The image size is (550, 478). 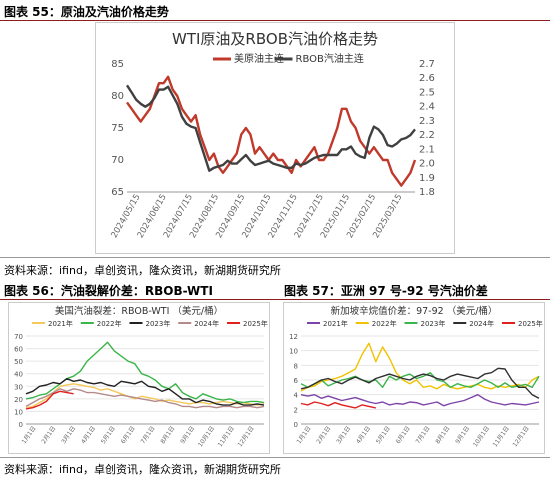 I want to click on y2-tick-label: 1.9, so click(x=427, y=178).